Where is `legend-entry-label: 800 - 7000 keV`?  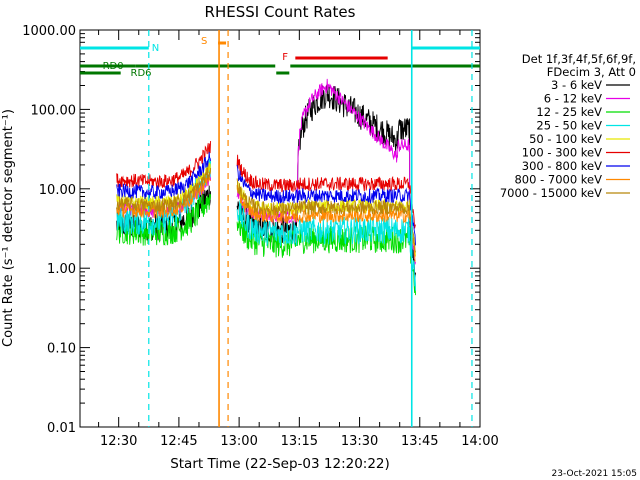
legend-entry-label: 800 - 7000 keV is located at coordinates (558, 180).